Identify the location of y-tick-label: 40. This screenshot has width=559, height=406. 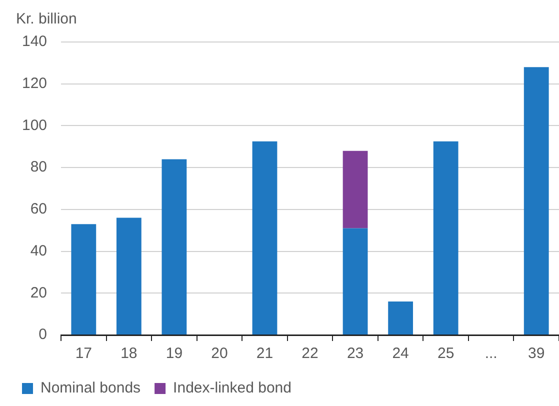
(39, 251).